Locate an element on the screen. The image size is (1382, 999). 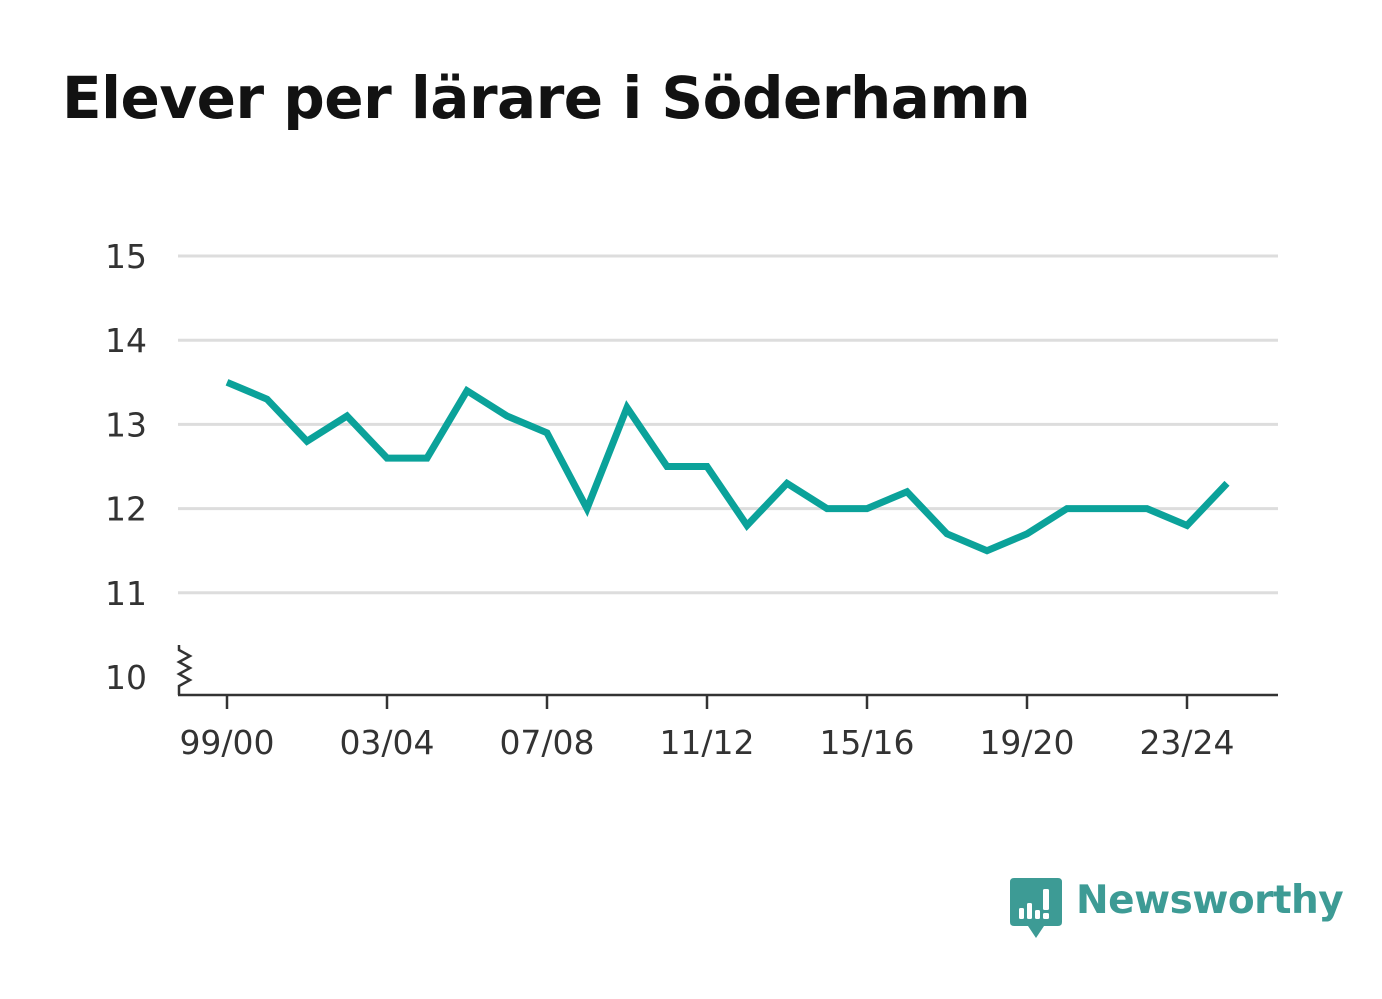
y-axis-break is located at coordinates (184, 670).